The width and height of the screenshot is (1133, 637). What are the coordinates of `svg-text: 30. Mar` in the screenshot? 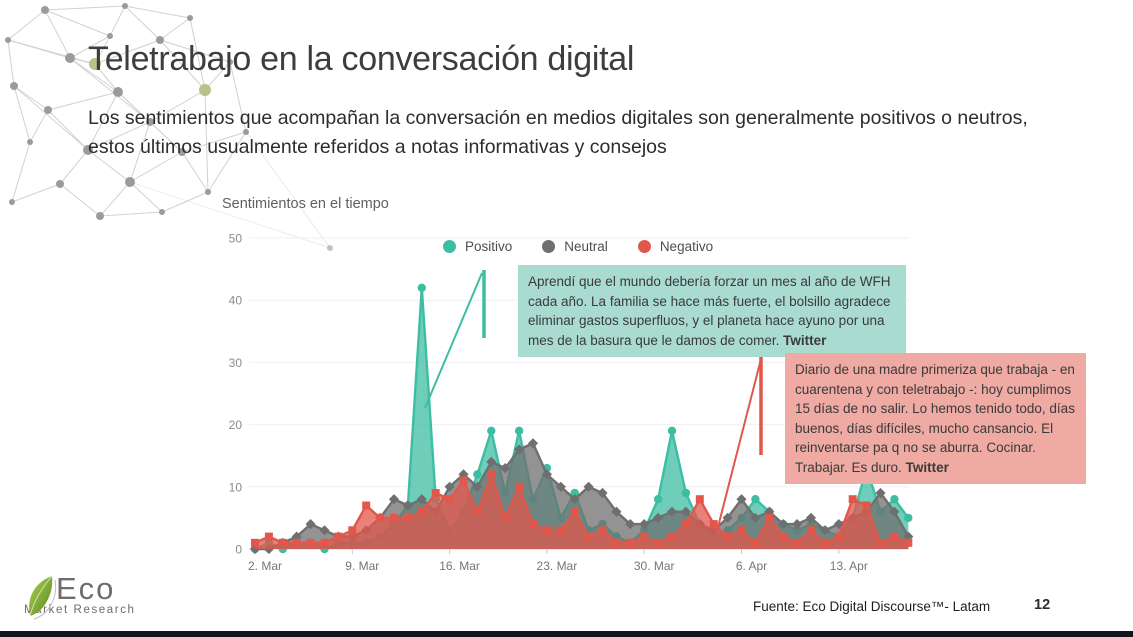 It's located at (654, 566).